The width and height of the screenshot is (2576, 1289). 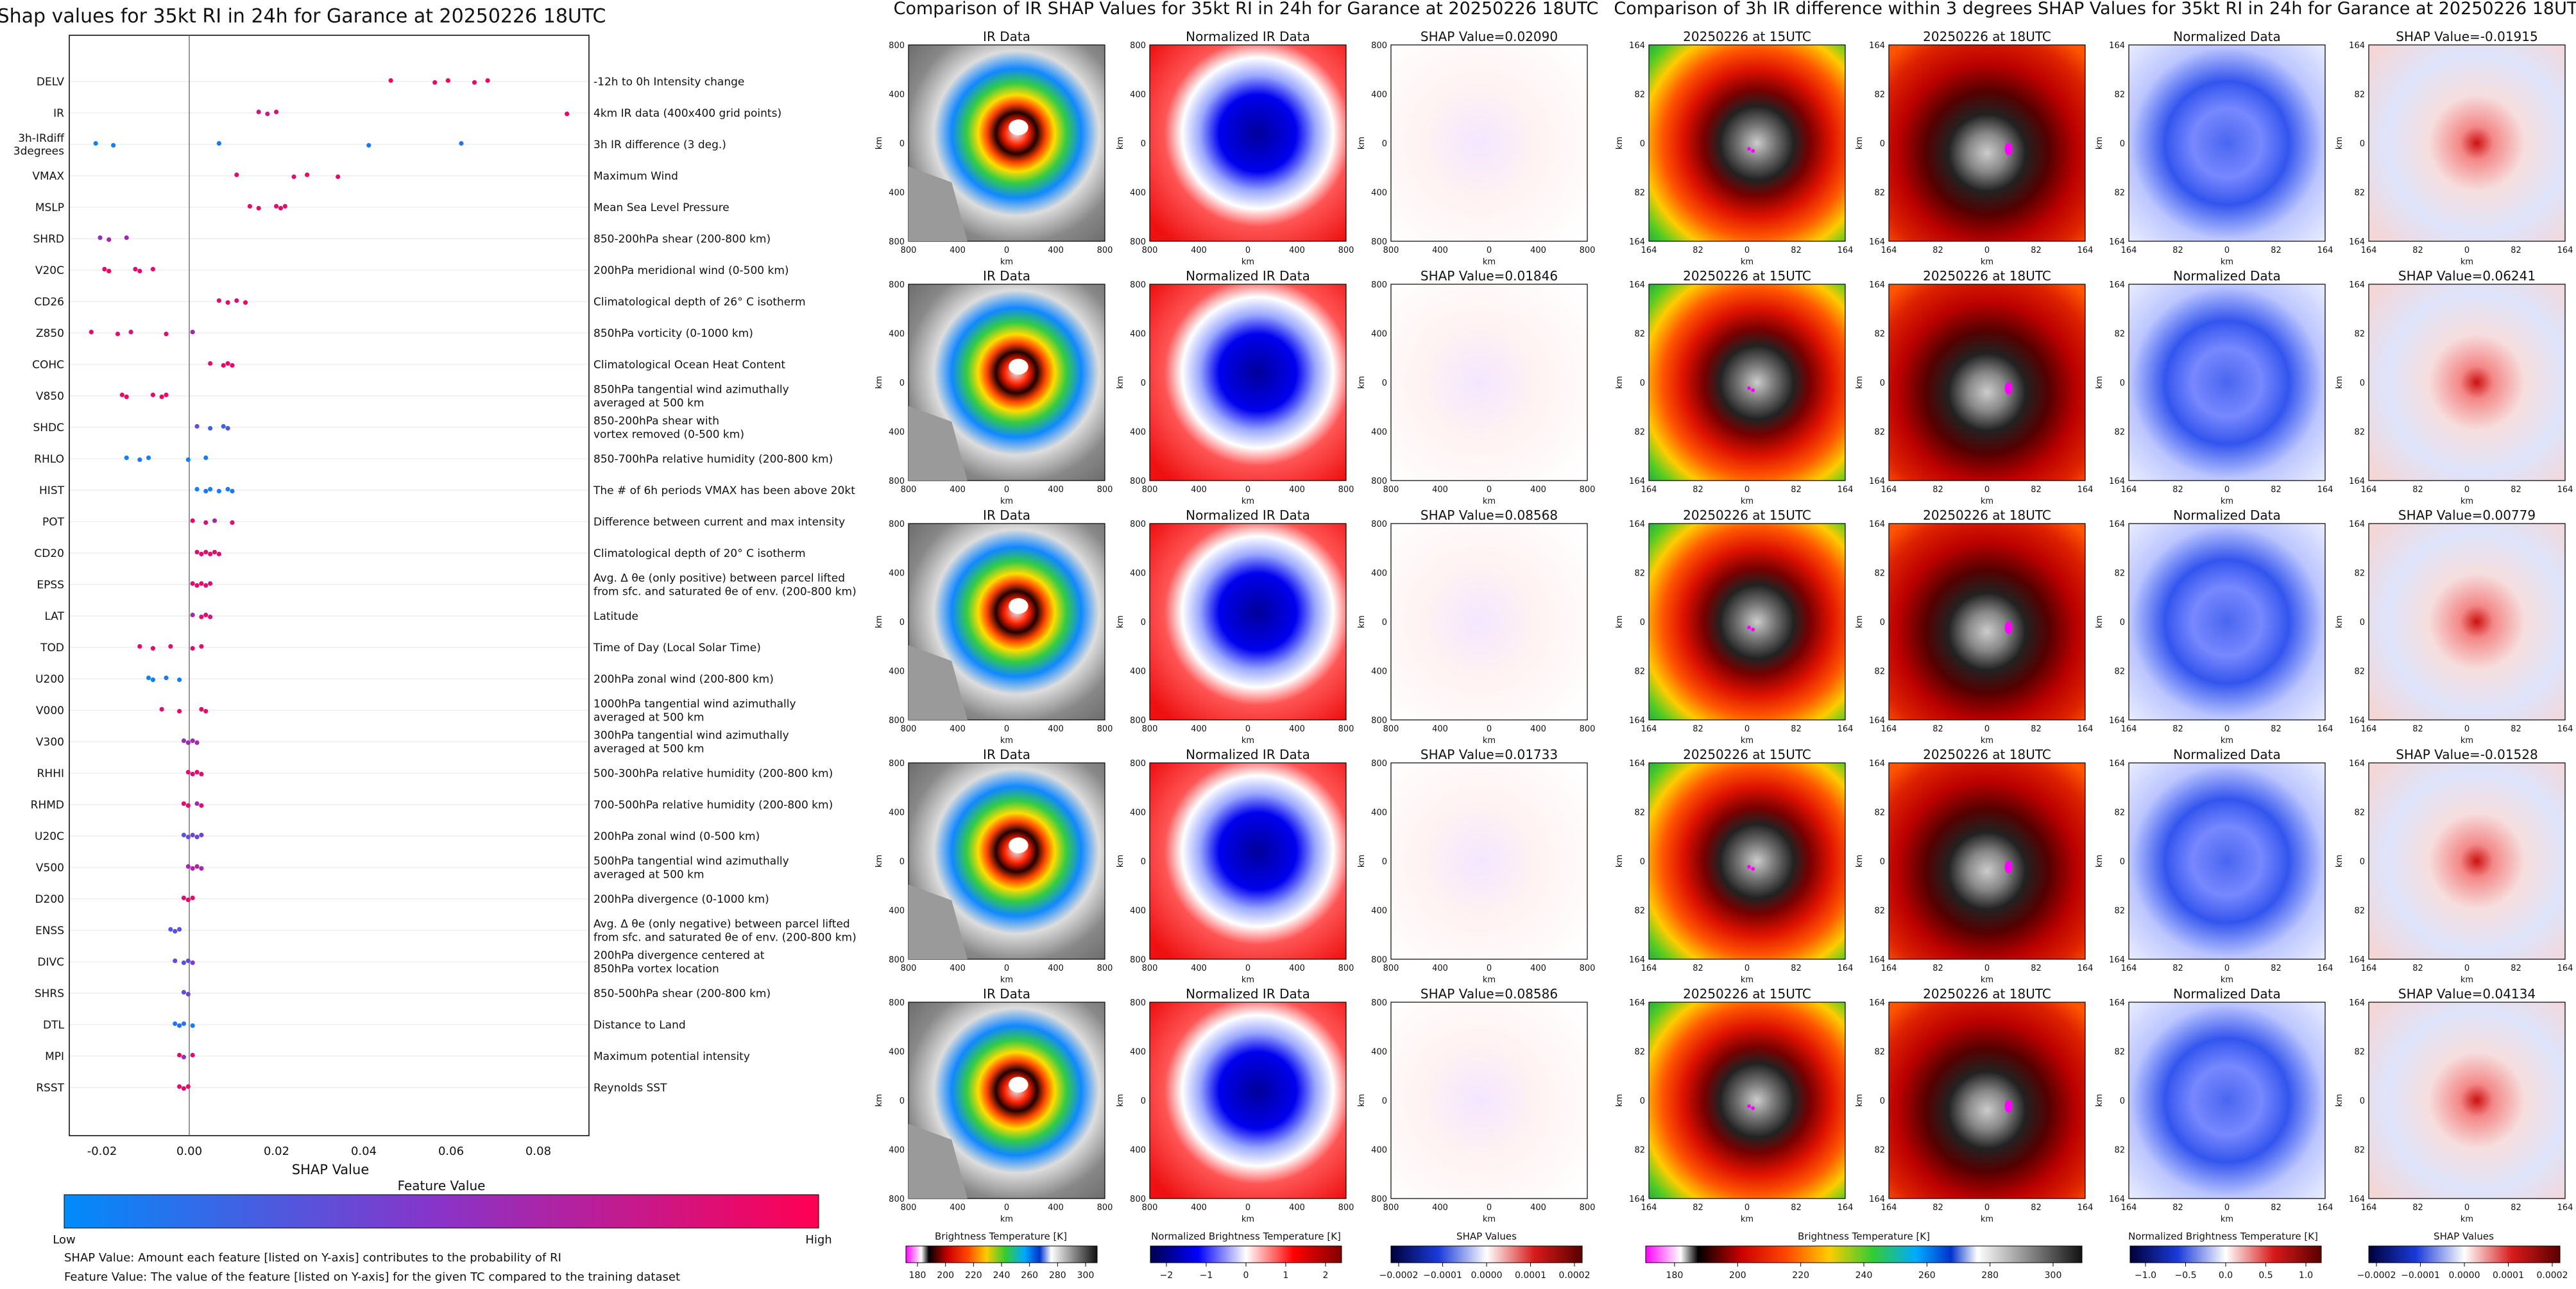 What do you see at coordinates (635, 176) in the screenshot?
I see `feature-description-label: Maximum Wind` at bounding box center [635, 176].